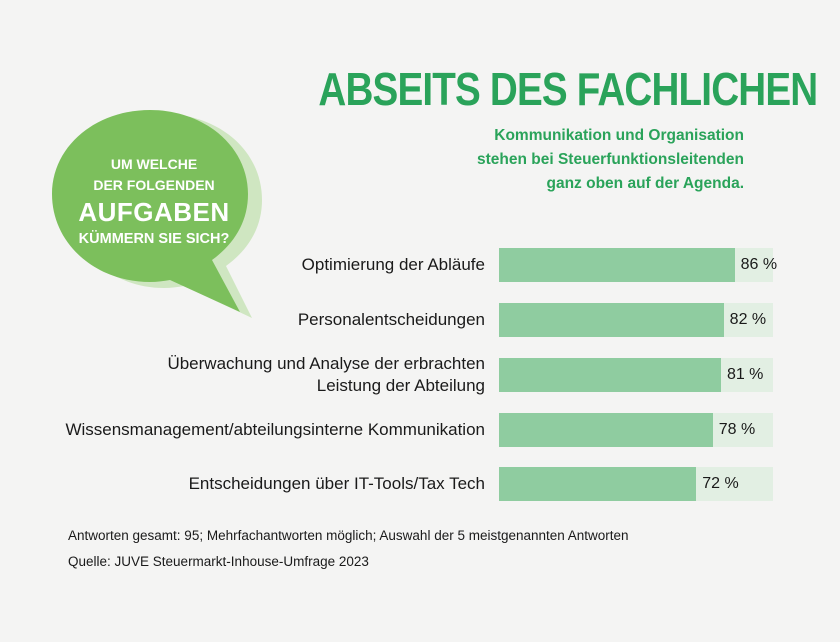 The width and height of the screenshot is (840, 642). I want to click on speech-bubble-icon, so click(157, 214).